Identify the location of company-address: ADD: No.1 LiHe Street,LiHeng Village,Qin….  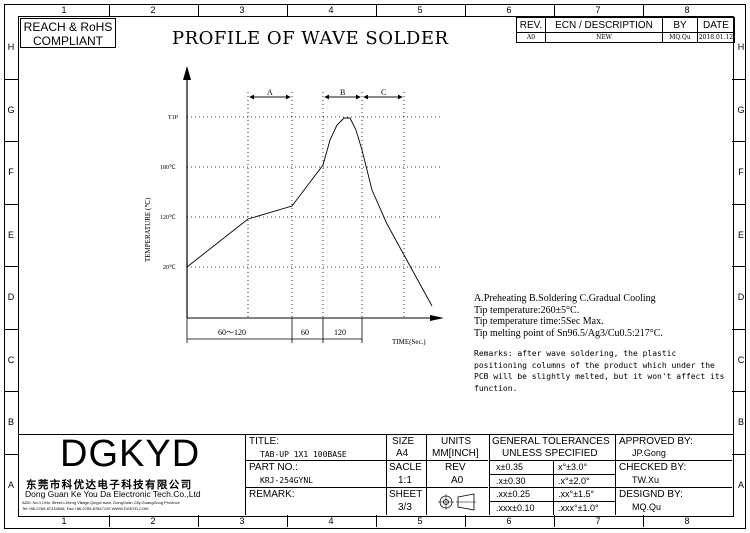
(101, 502).